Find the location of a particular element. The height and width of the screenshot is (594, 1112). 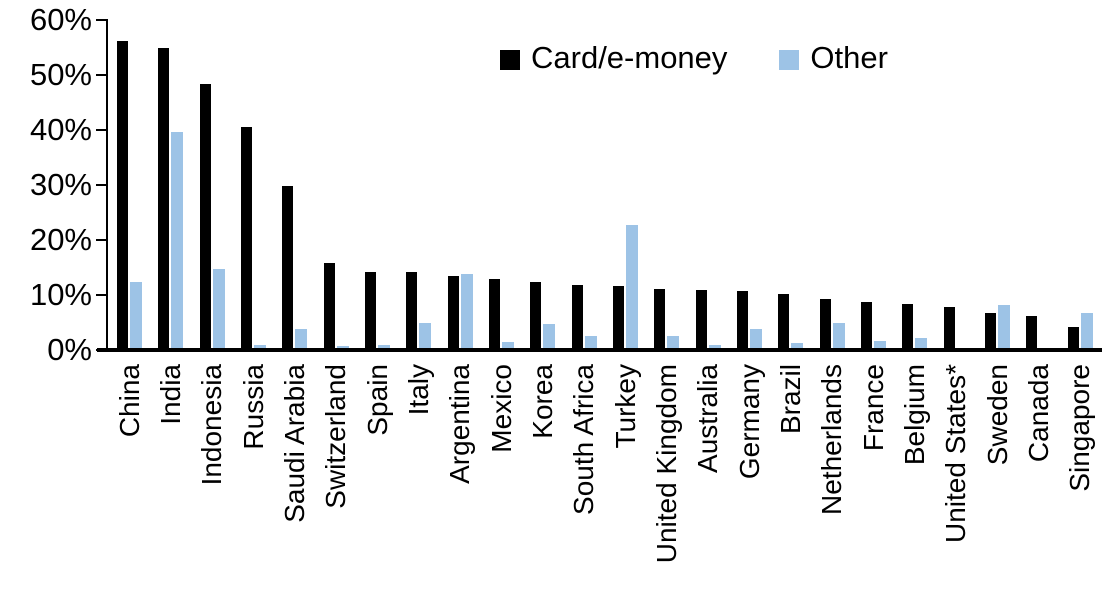

x-label-india: India is located at coordinates (170, 394).